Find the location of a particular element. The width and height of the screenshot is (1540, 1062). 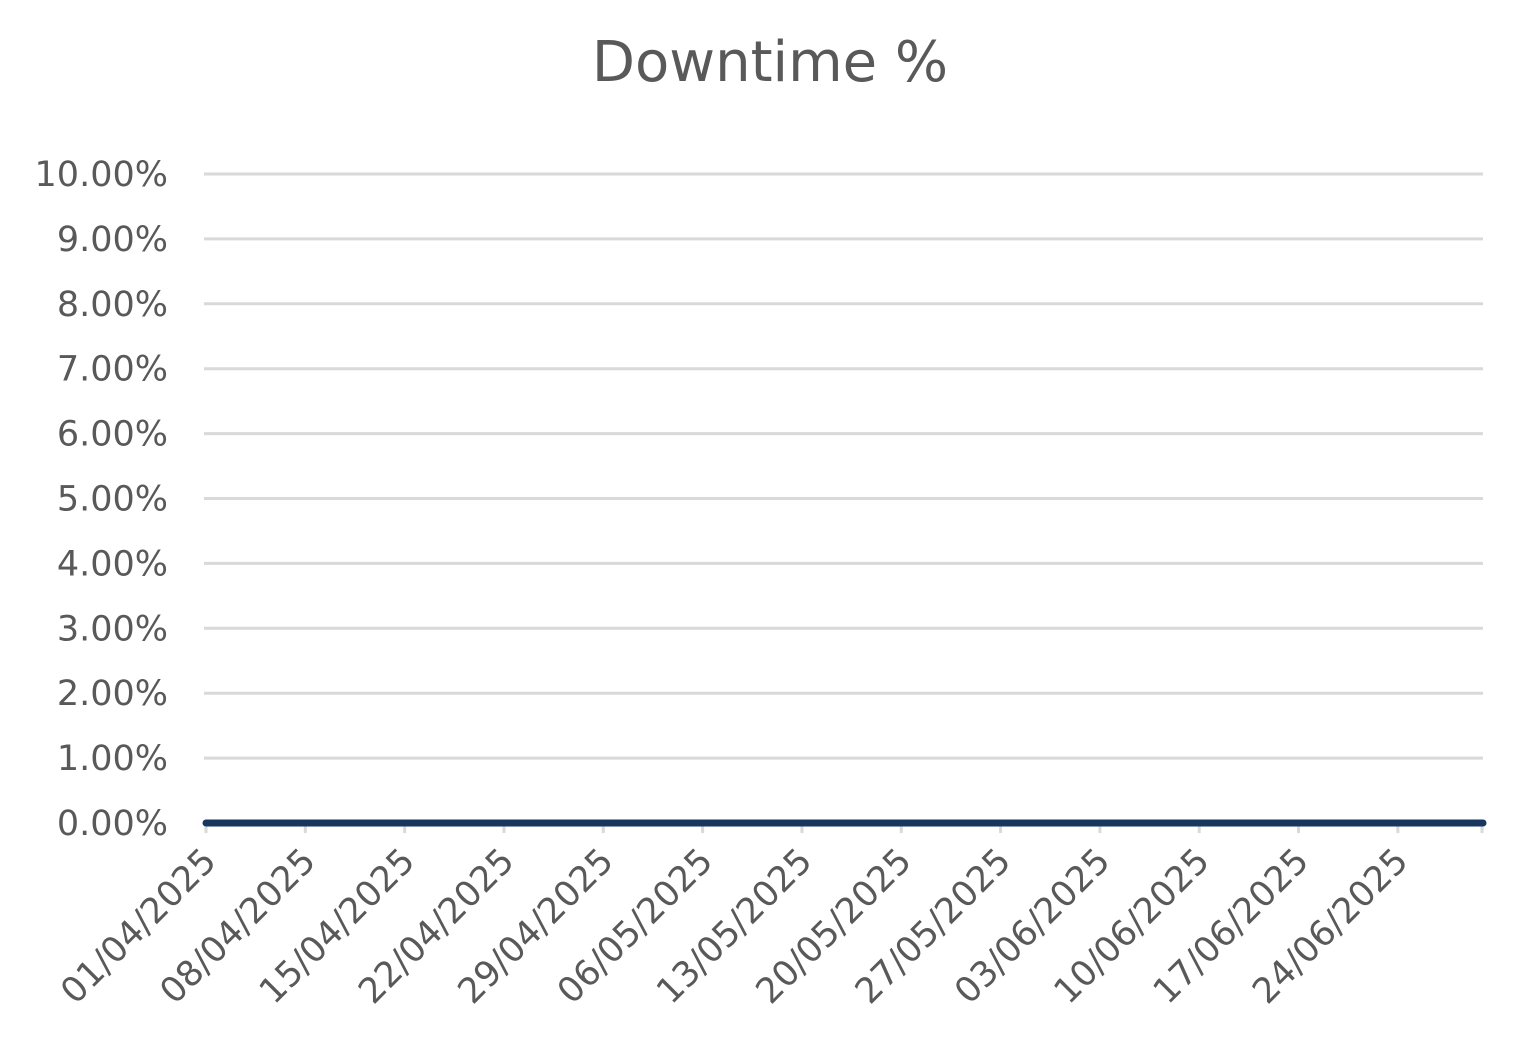

y-tick-label: 6.00% is located at coordinates (112, 435).